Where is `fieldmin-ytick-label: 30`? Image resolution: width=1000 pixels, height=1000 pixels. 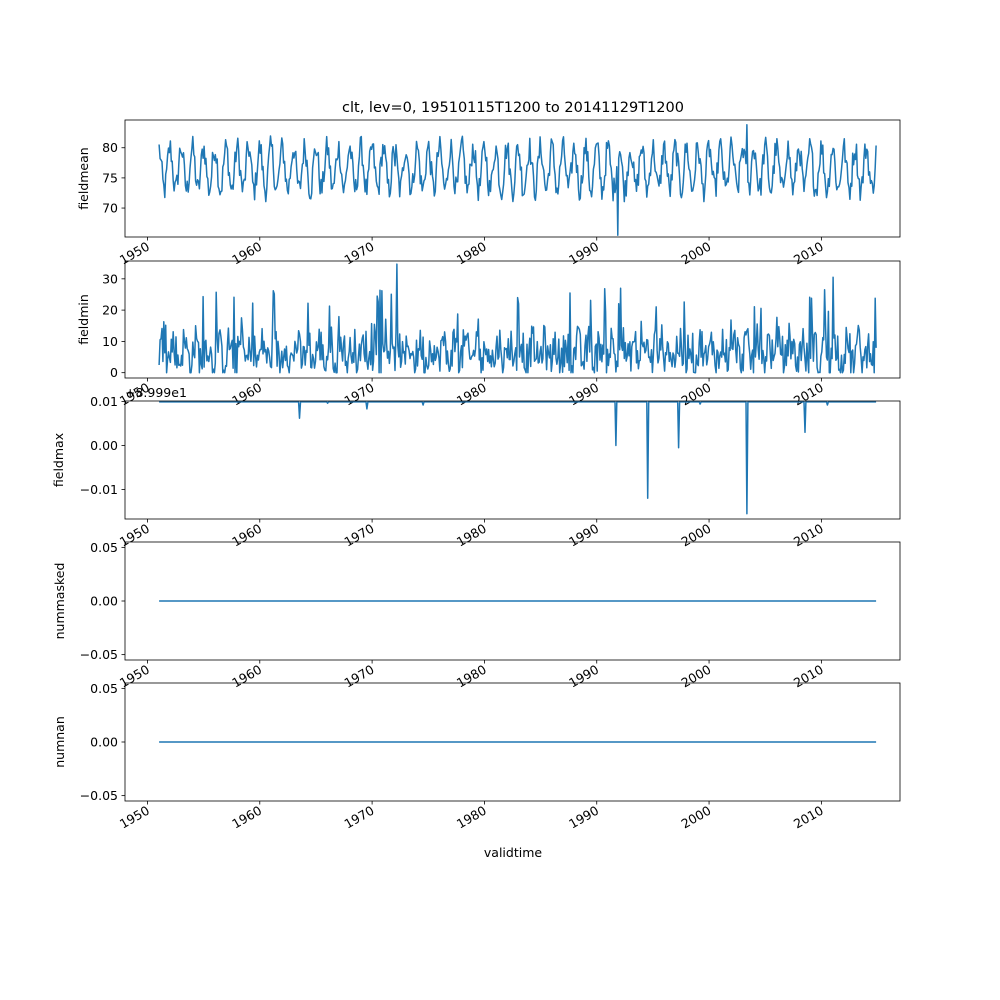 fieldmin-ytick-label: 30 is located at coordinates (110, 278).